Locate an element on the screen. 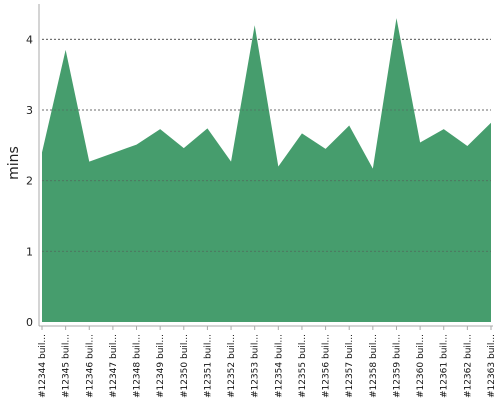 The height and width of the screenshot is (400, 500). y-tick-label-2: 2 is located at coordinates (29, 181).